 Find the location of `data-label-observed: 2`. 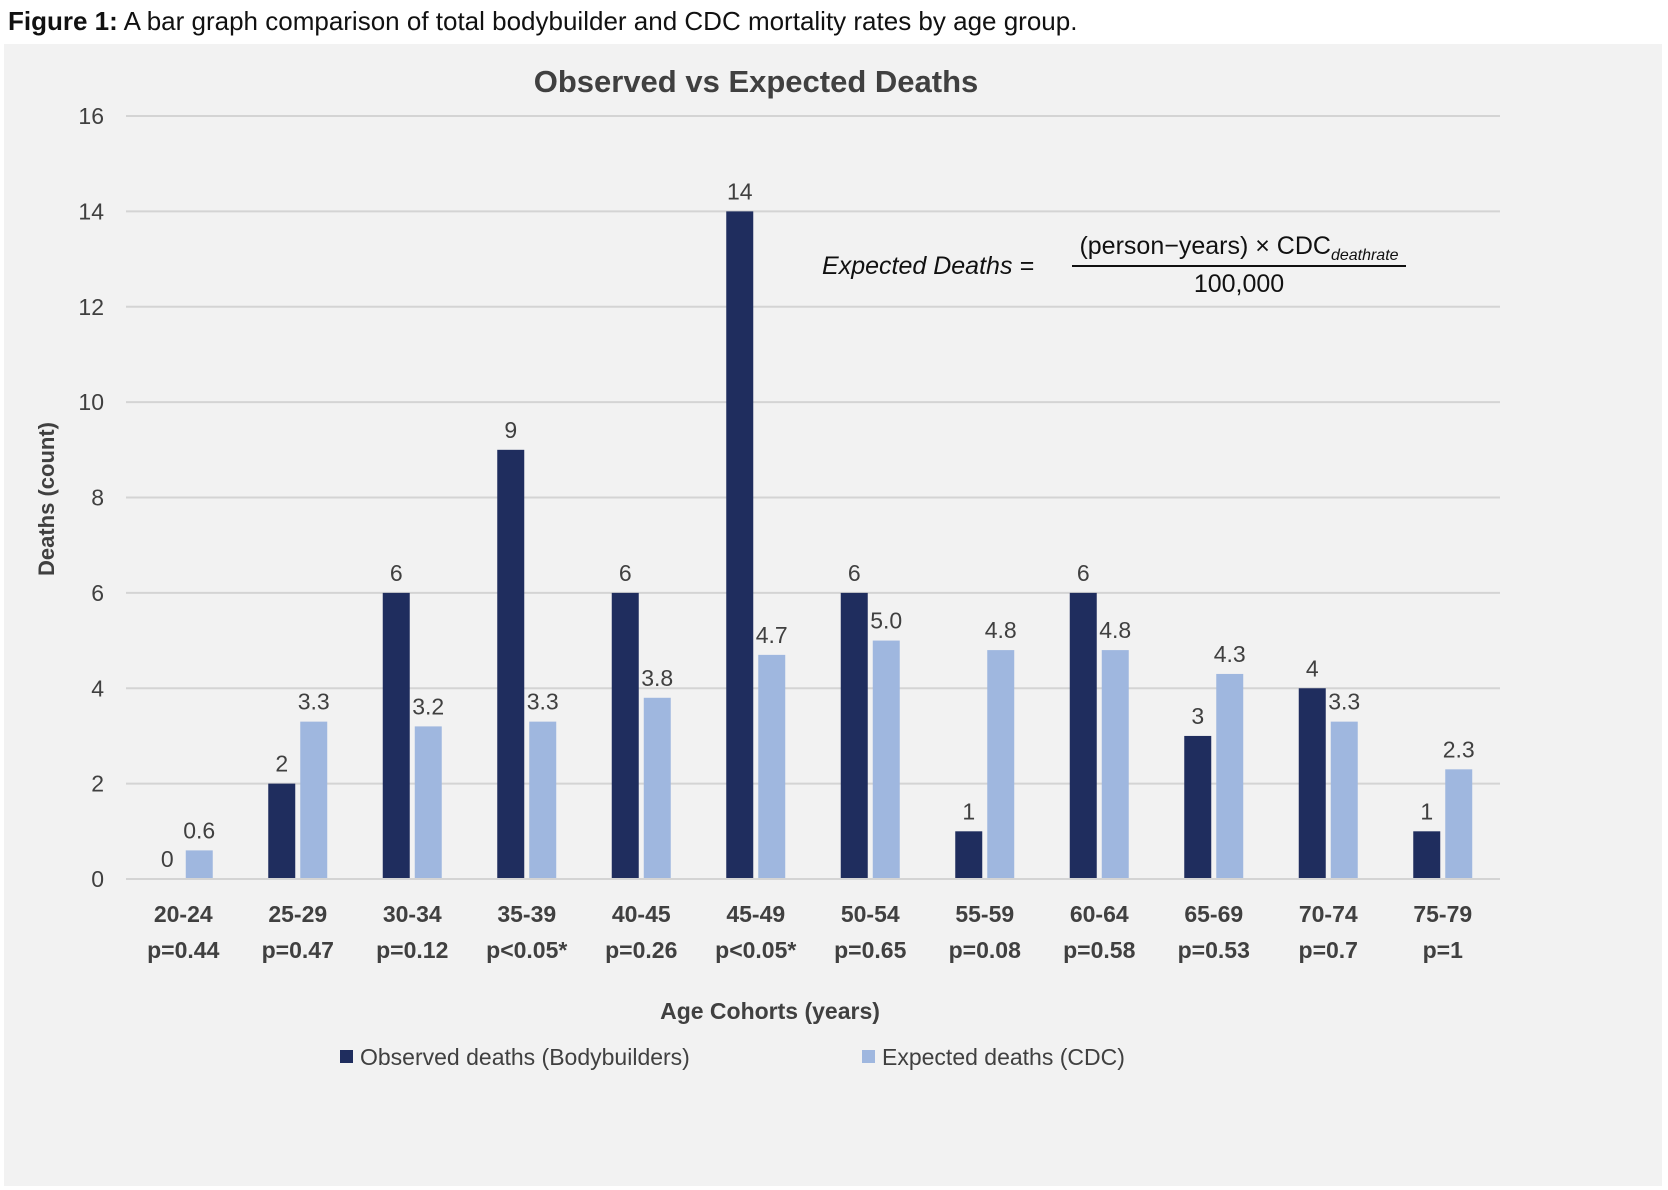

data-label-observed: 2 is located at coordinates (281, 764).